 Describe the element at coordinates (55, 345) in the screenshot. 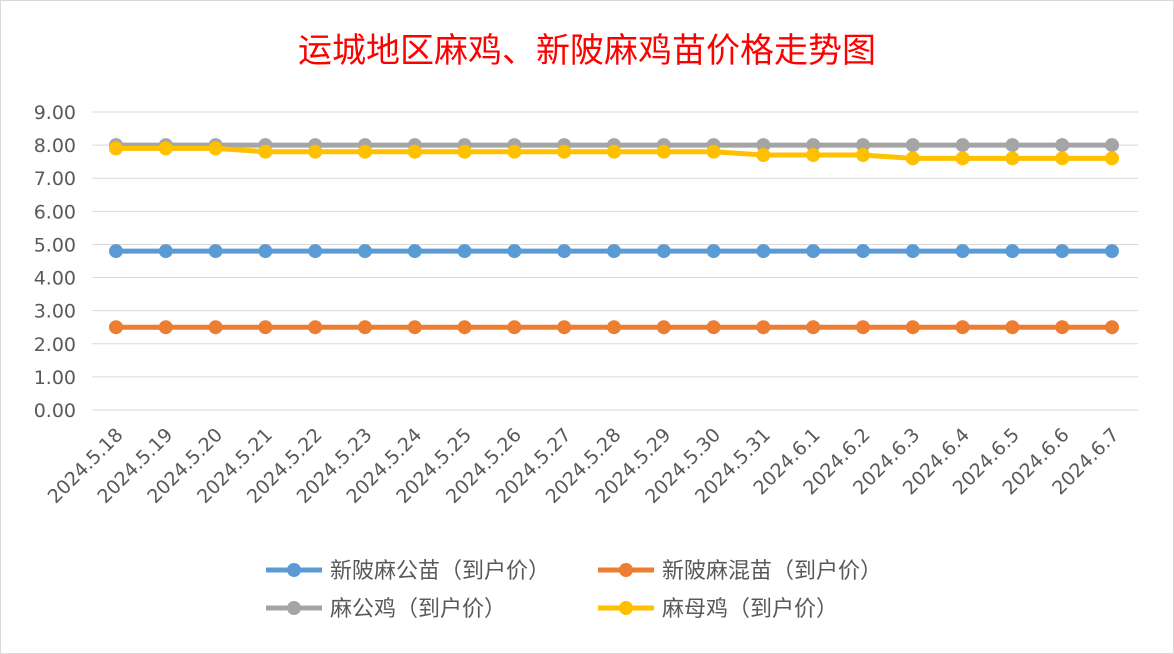

I see `y-tick-label: 2.00` at that location.